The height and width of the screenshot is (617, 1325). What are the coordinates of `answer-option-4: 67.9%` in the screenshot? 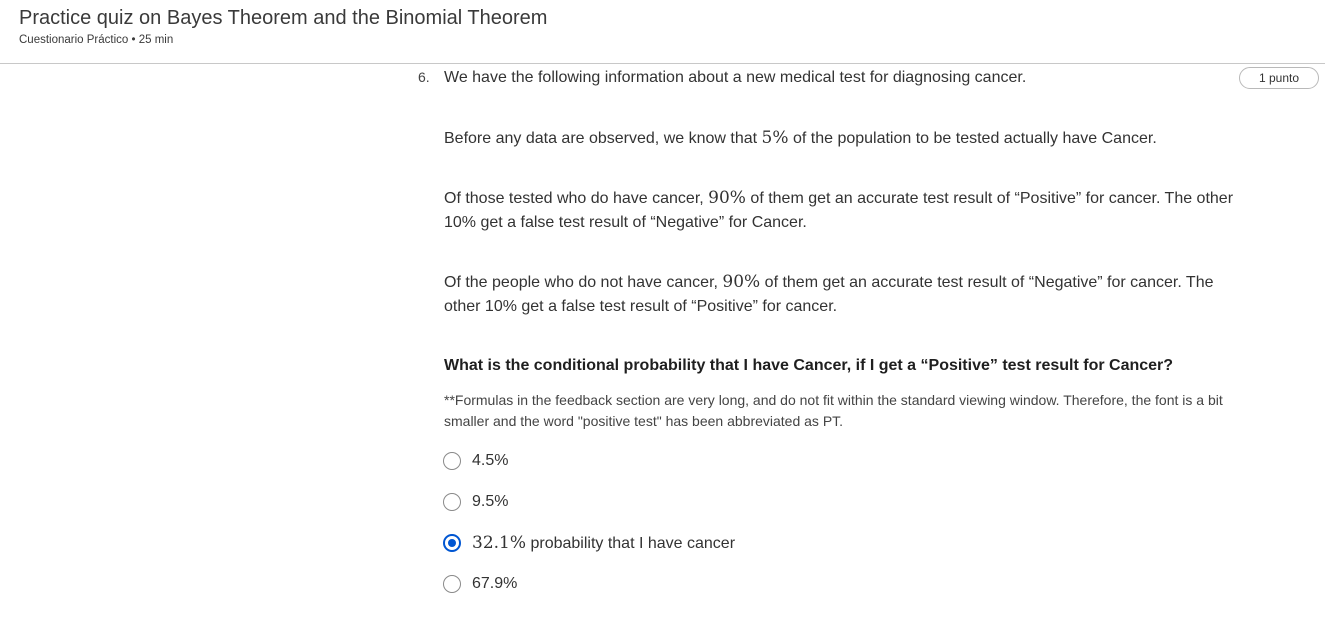 It's located at (480, 584).